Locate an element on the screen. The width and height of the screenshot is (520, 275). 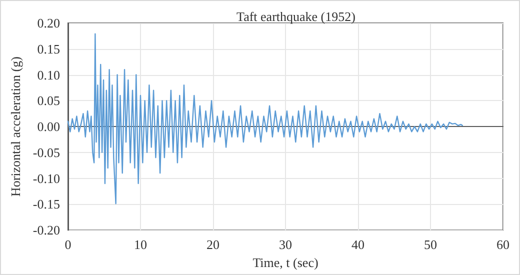
y-tick-label: 0.05 is located at coordinates (48, 100).